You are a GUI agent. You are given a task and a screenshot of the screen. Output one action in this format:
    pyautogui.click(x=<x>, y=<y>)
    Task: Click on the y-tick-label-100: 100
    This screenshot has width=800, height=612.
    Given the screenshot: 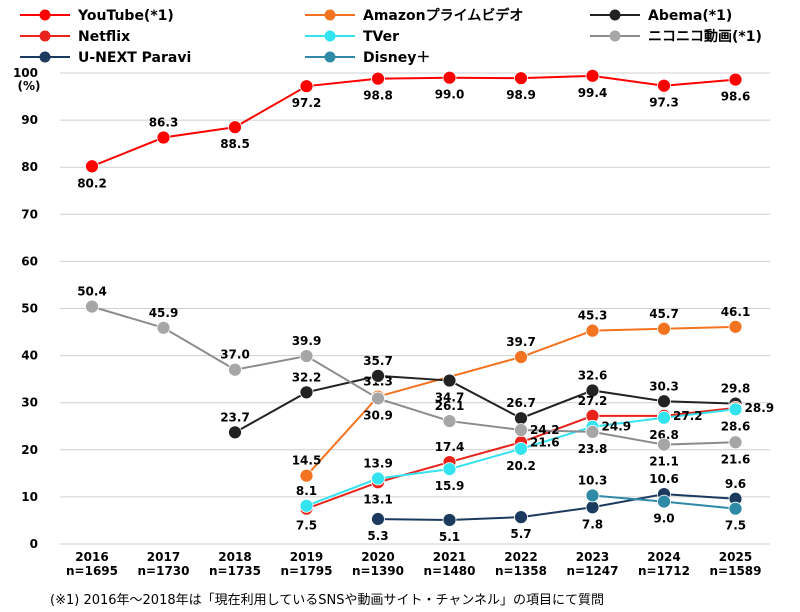 What is the action you would take?
    pyautogui.click(x=25, y=73)
    